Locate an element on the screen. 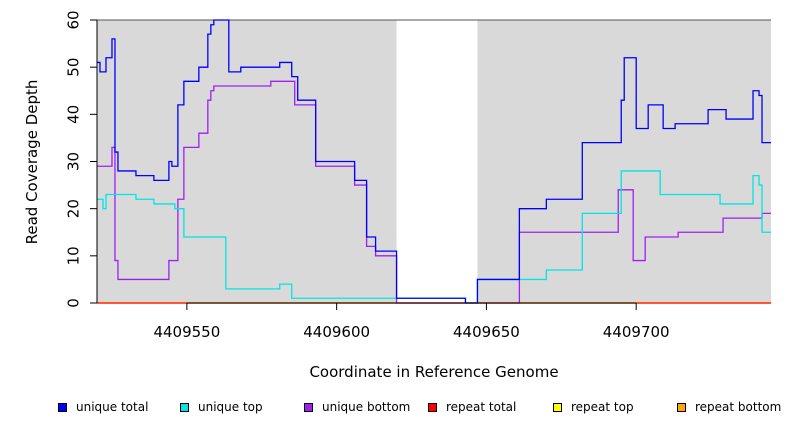 The height and width of the screenshot is (432, 792). y-tick-label-10: 10 is located at coordinates (74, 255).